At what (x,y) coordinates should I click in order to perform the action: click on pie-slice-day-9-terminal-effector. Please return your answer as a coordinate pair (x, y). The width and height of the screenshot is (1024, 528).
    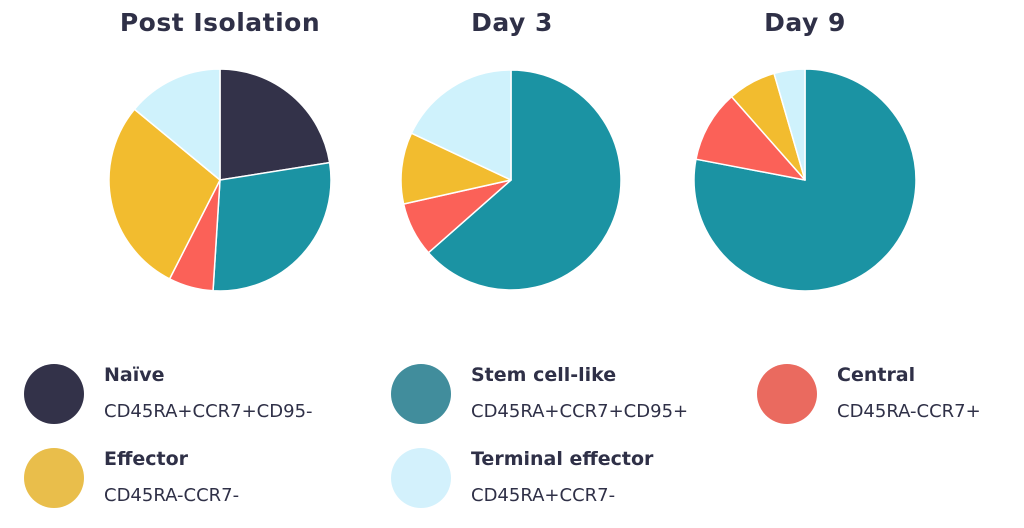
    Looking at the image, I should click on (789, 124).